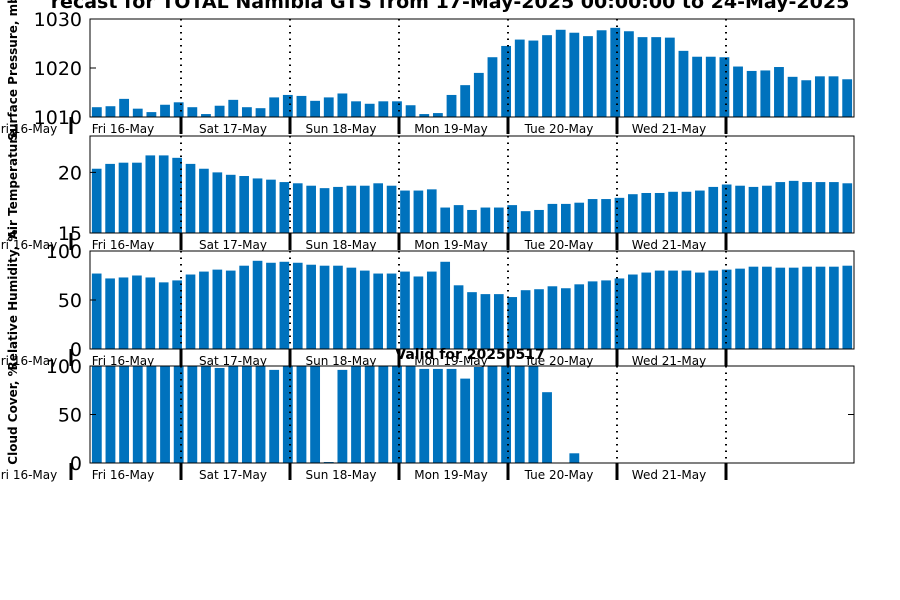 The width and height of the screenshot is (900, 600). I want to click on axes-box, so click(472, 184).